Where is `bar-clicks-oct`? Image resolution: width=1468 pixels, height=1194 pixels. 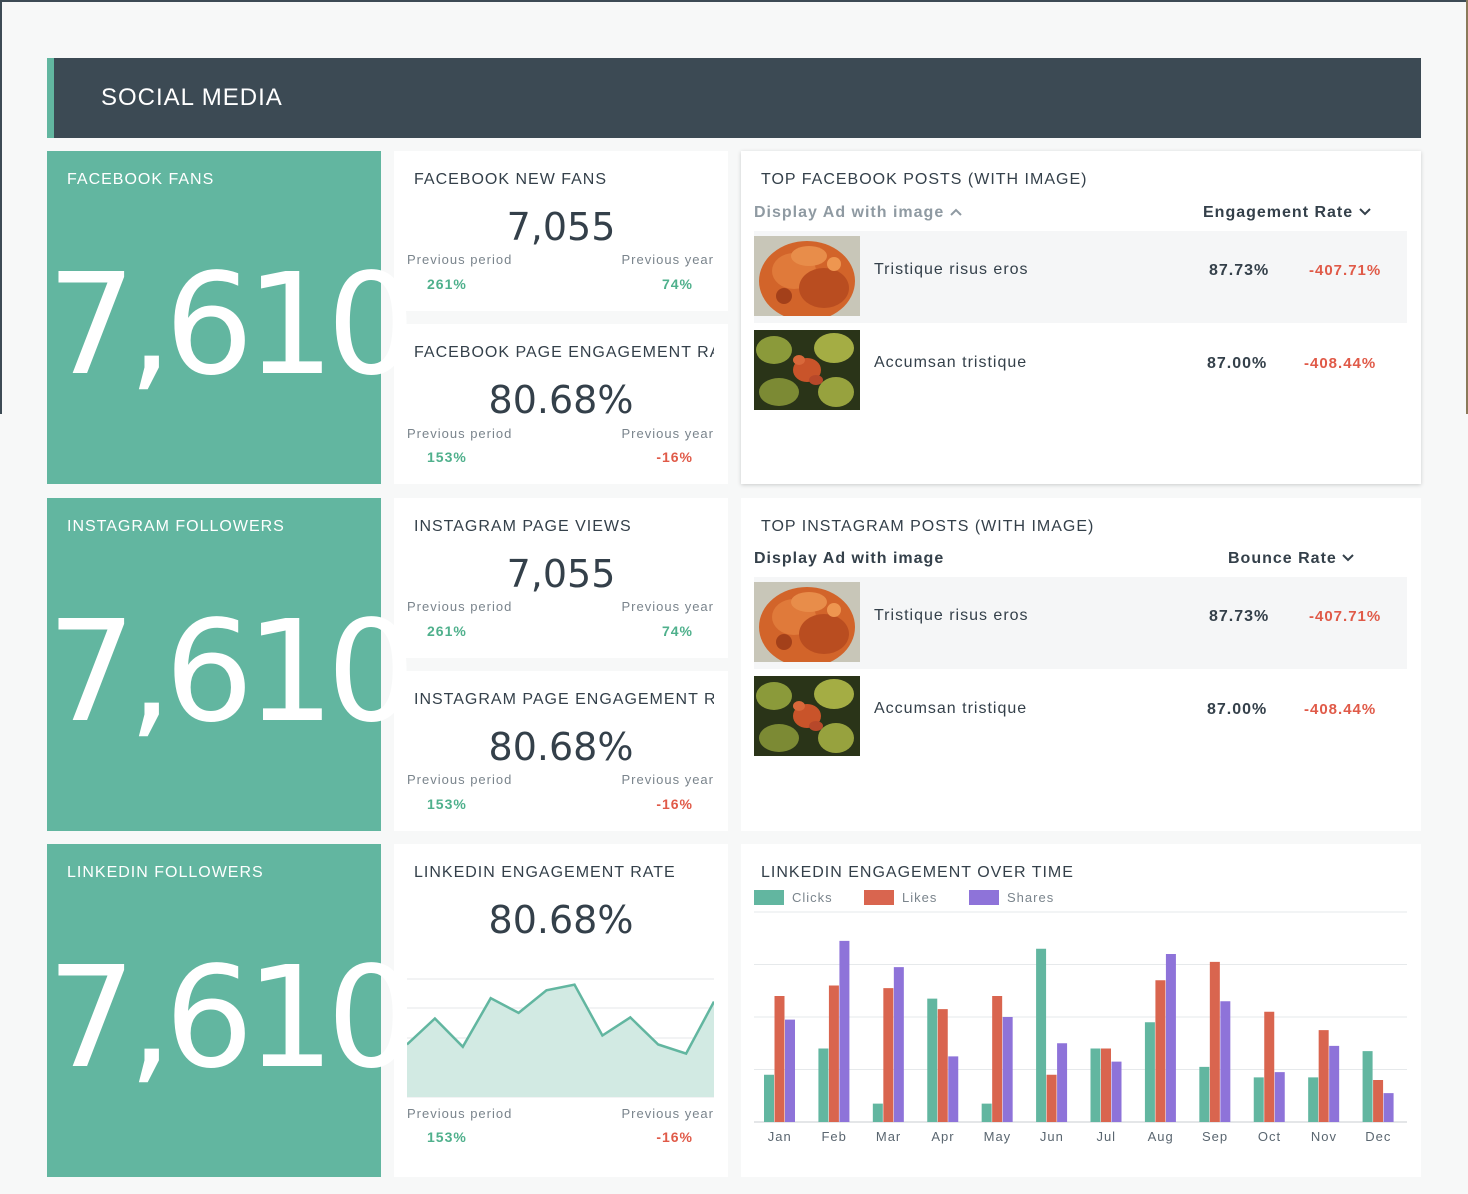 bar-clicks-oct is located at coordinates (1258, 1099).